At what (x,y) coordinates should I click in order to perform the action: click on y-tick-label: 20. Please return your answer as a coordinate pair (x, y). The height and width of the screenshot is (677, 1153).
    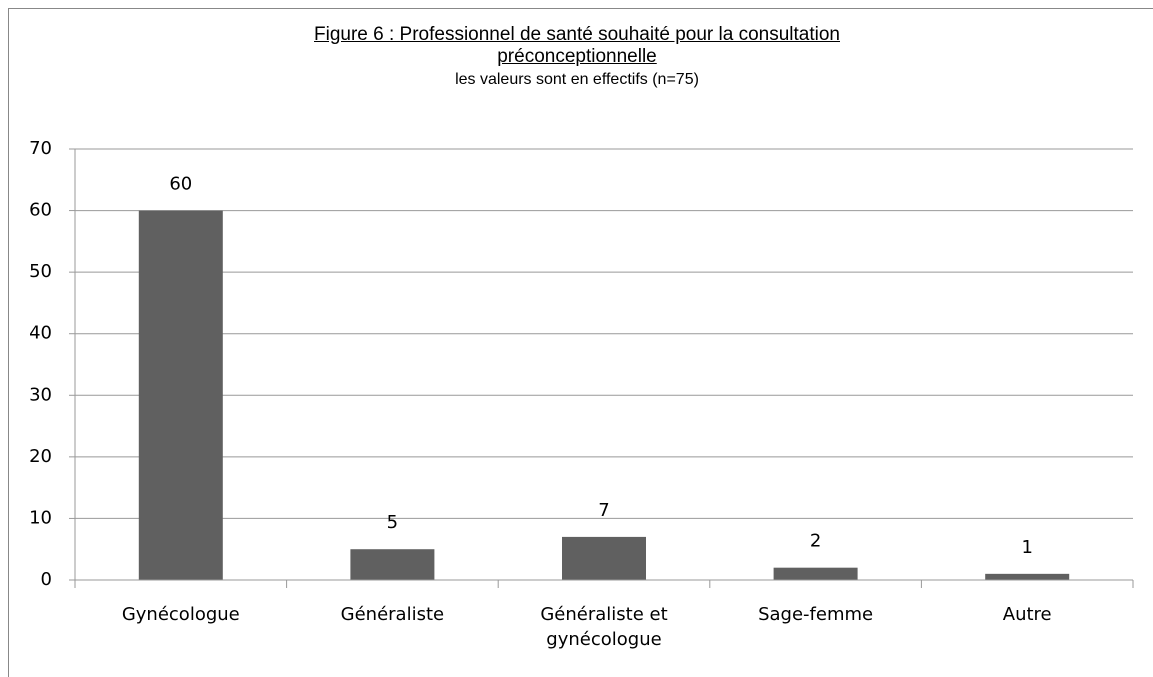
    Looking at the image, I should click on (40, 456).